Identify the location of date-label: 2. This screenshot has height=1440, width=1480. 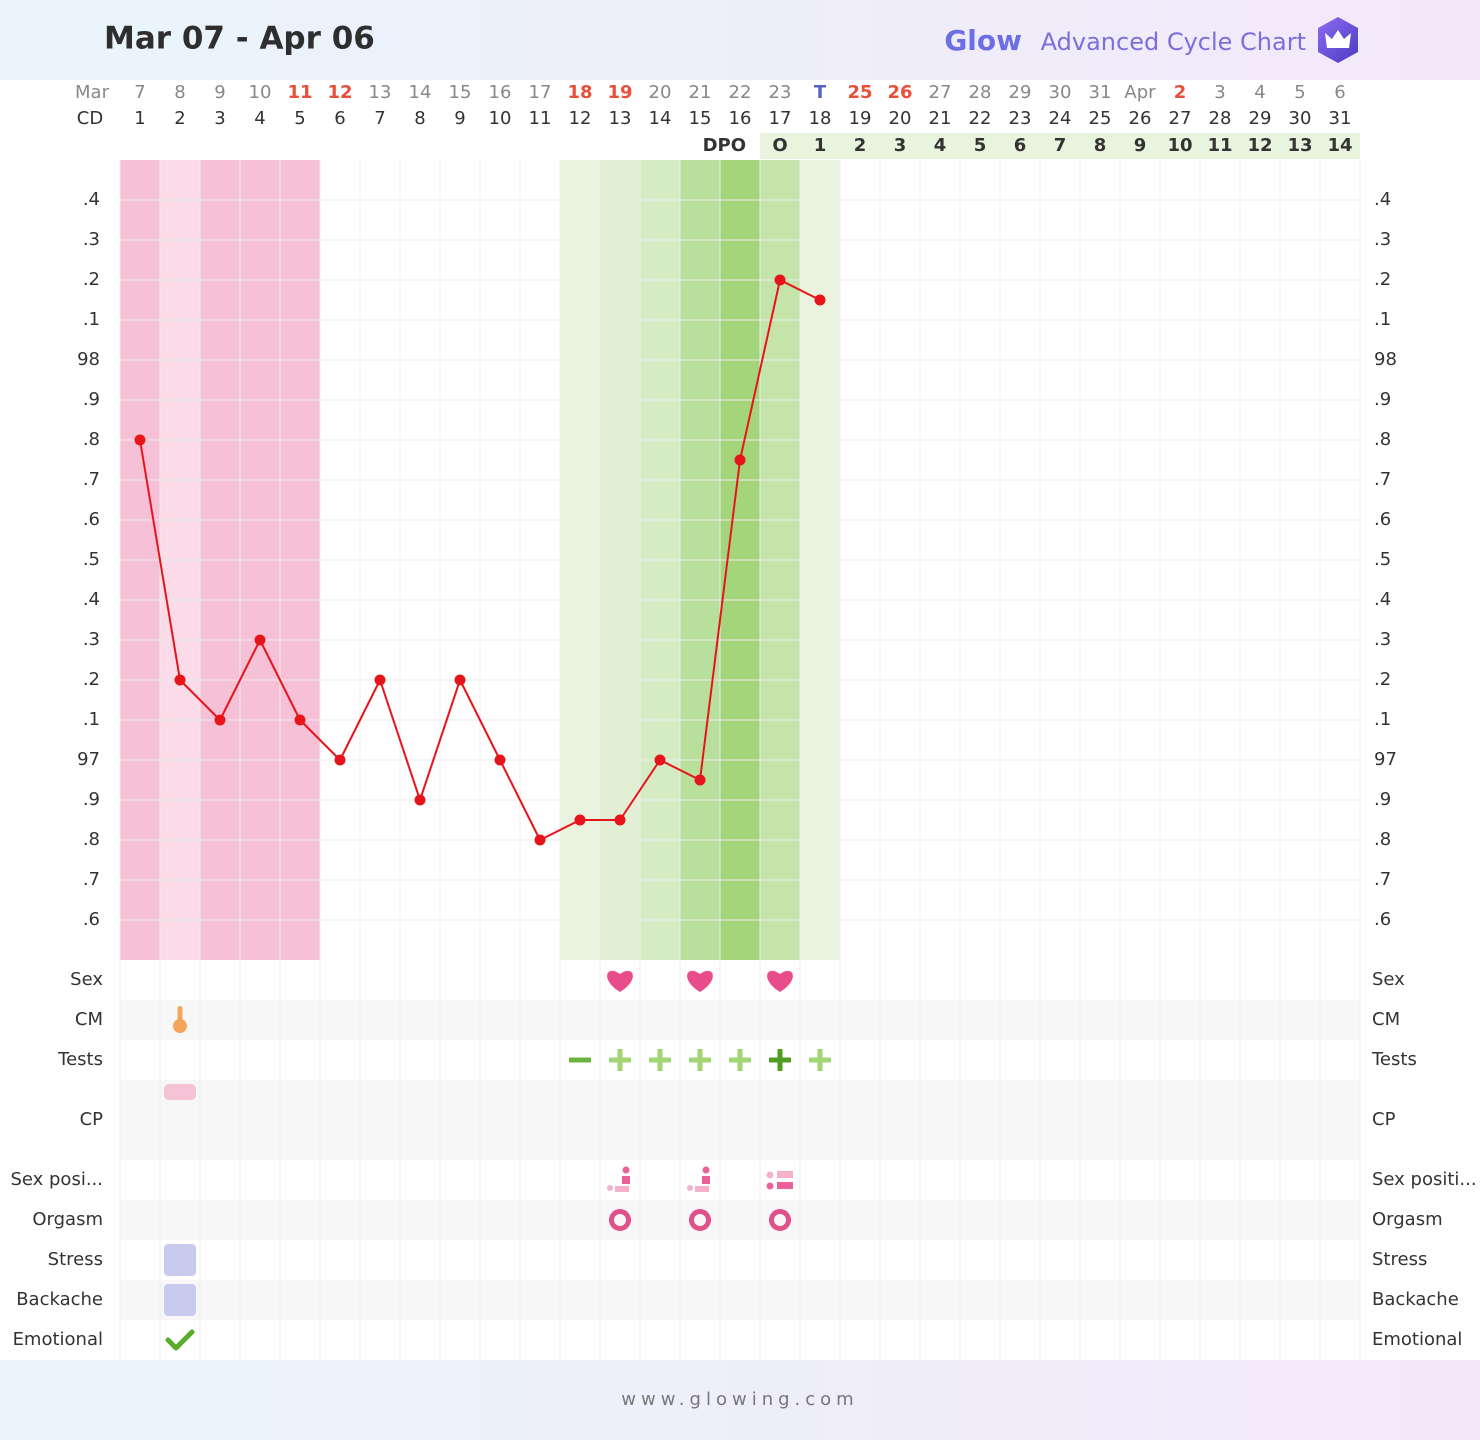
(1180, 92).